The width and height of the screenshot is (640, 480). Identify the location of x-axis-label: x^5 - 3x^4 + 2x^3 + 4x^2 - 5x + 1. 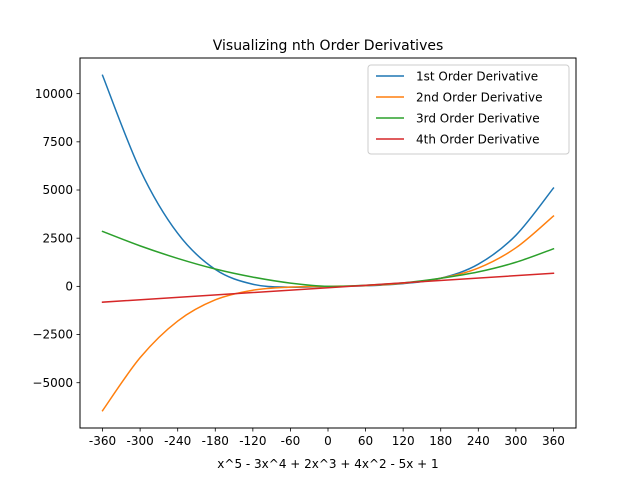
(327, 464).